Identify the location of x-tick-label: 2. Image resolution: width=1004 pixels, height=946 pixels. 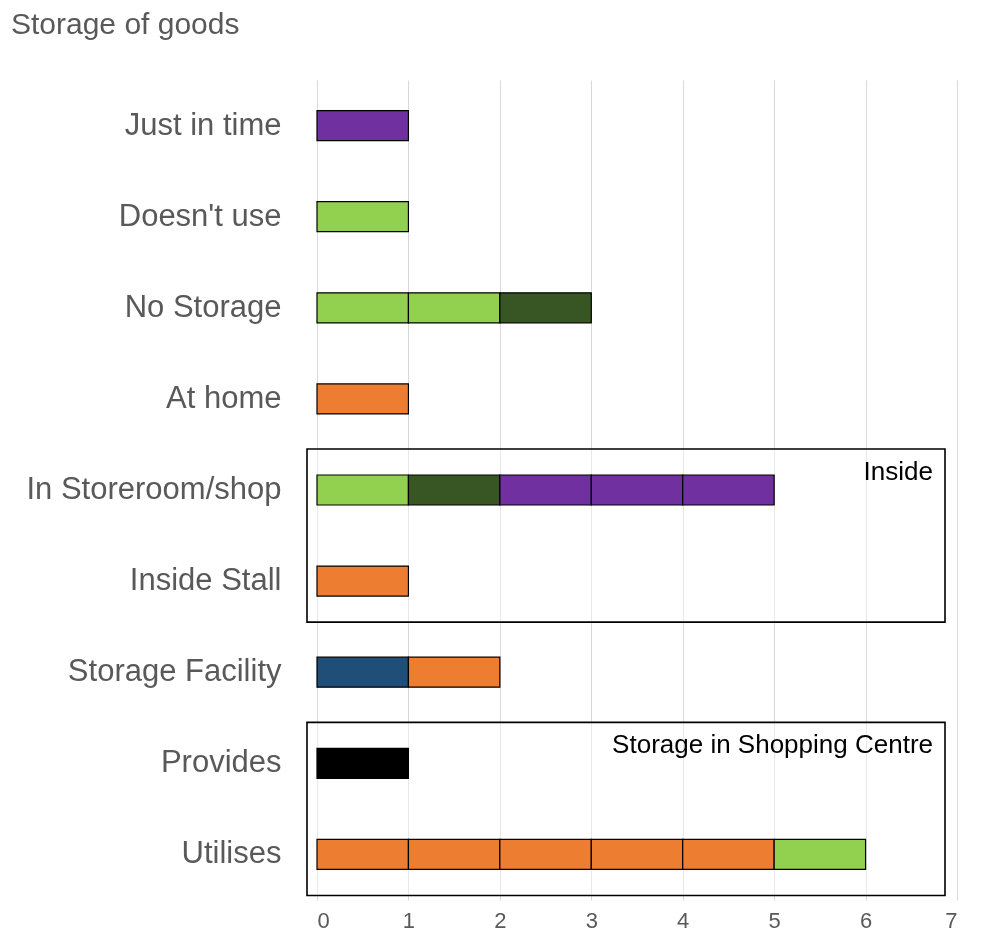
(500, 920).